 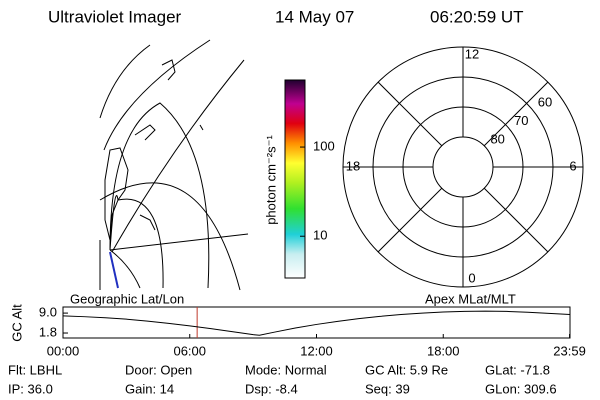 What do you see at coordinates (16, 323) in the screenshot?
I see `y-axis-label: GC Alt` at bounding box center [16, 323].